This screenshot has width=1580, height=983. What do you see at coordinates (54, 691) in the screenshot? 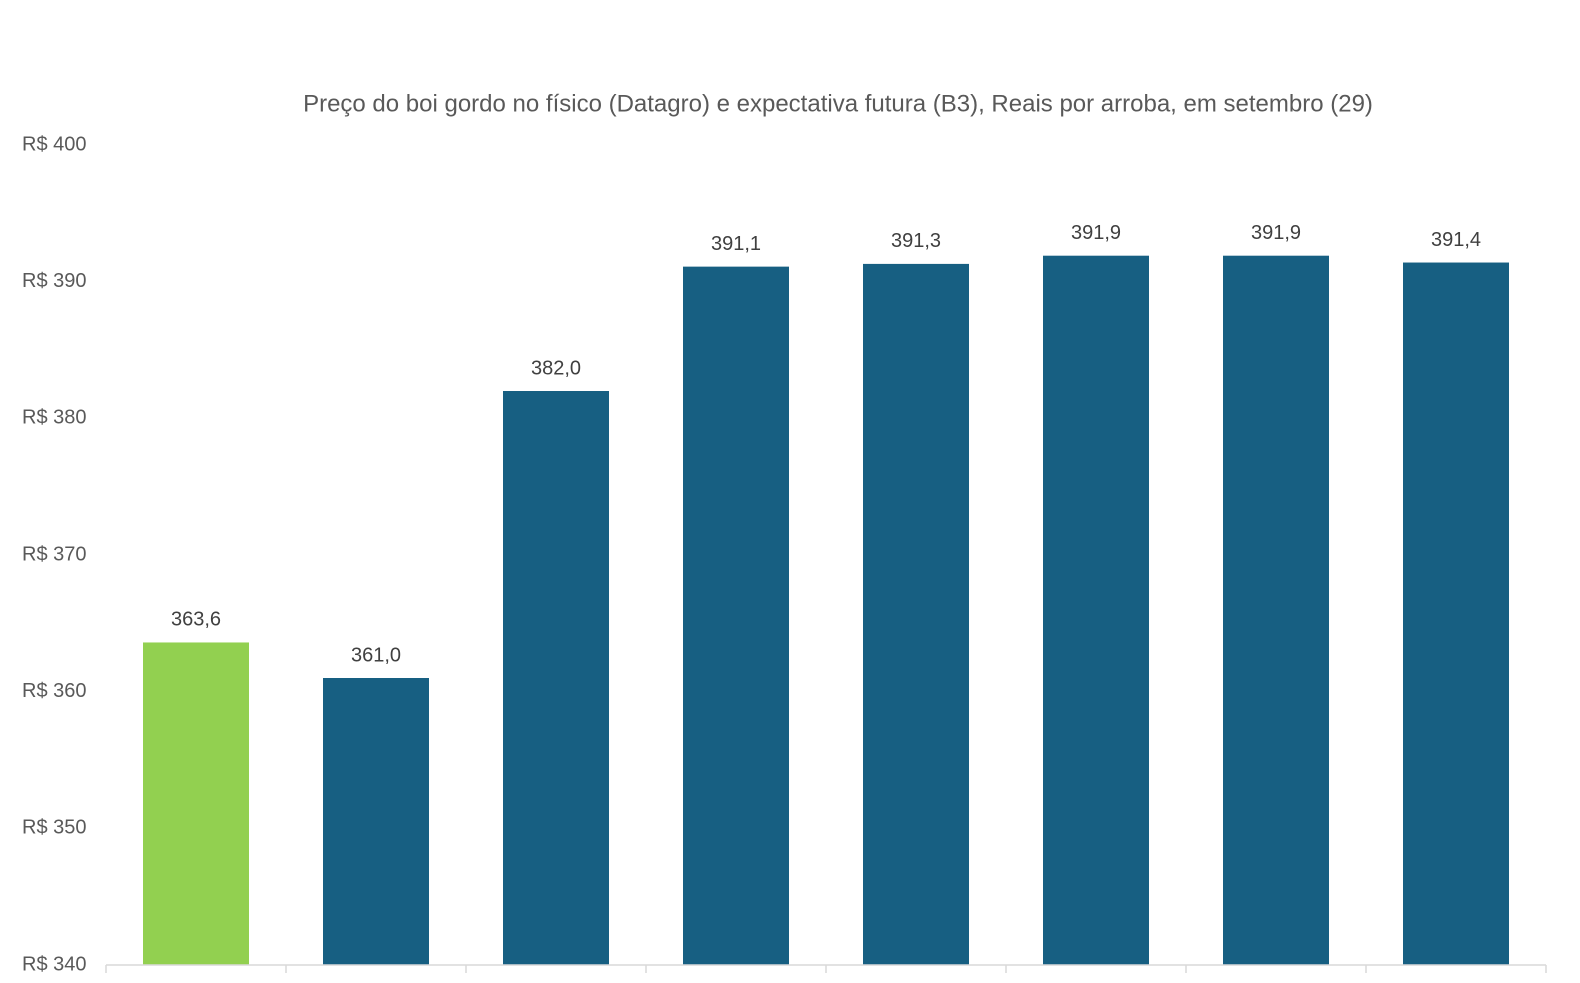
I see `y-tick-label: R$ 360` at bounding box center [54, 691].